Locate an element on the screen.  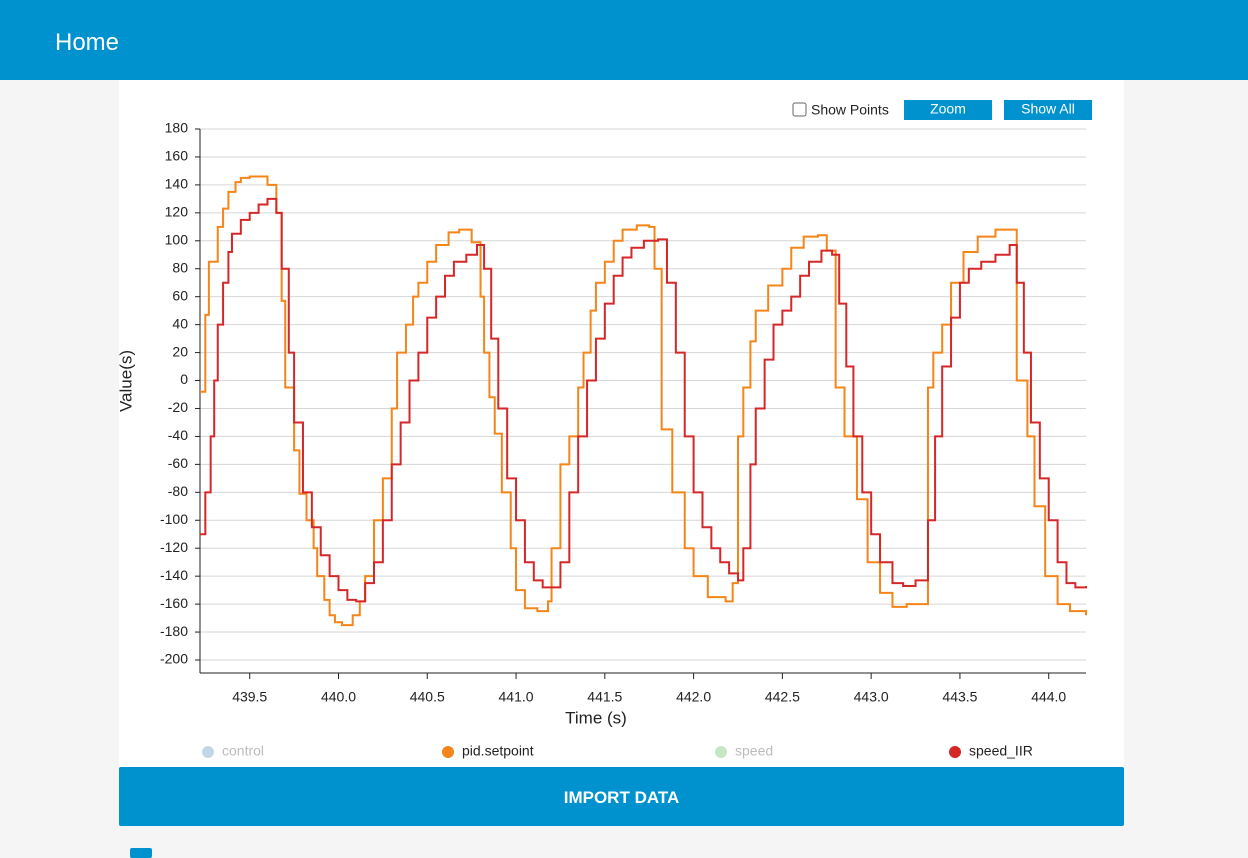
y-tick-label: 80 is located at coordinates (180, 267).